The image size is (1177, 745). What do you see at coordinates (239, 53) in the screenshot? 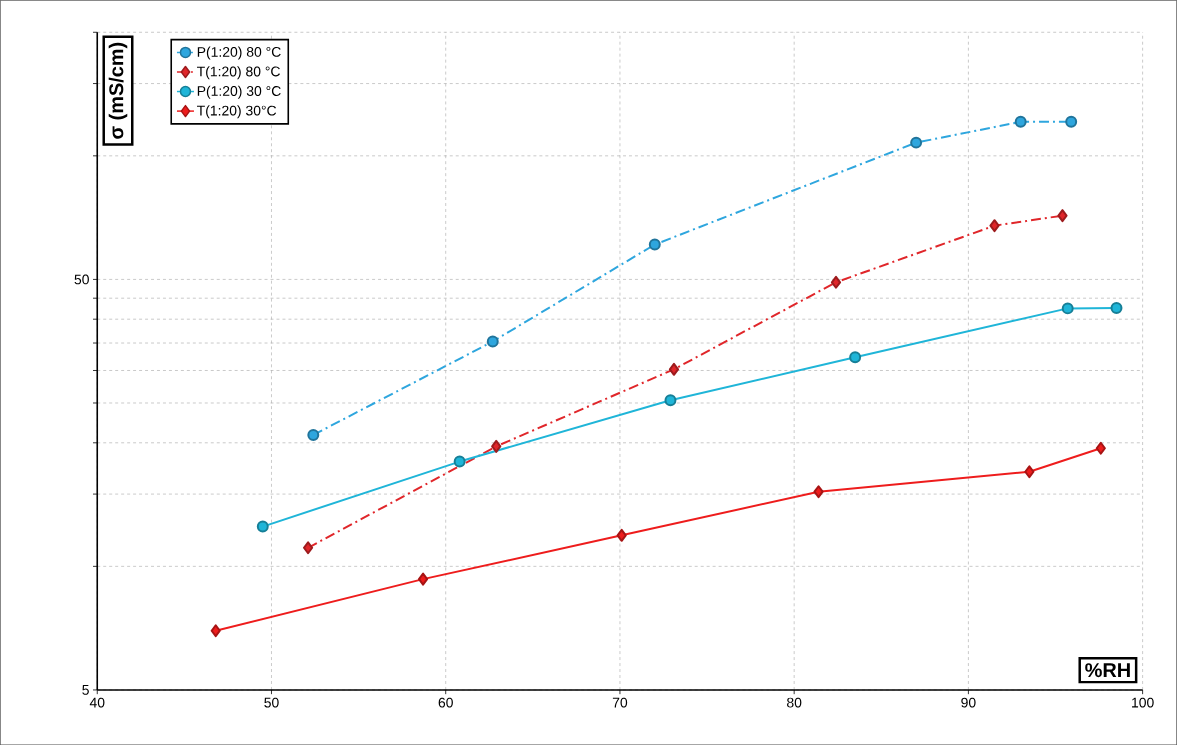
I see `legend-label: P(1:20) 80 °C` at bounding box center [239, 53].